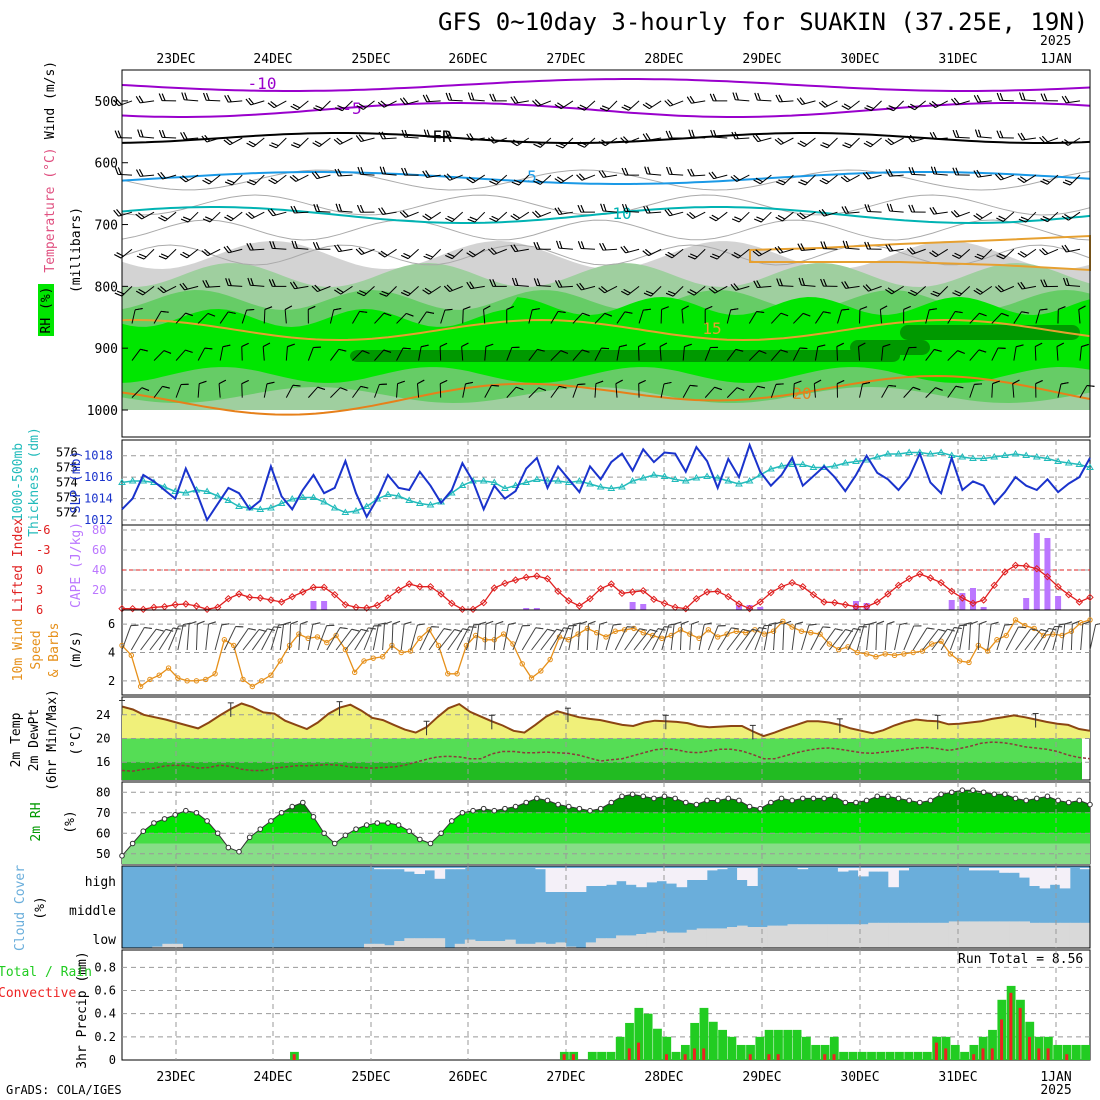 This screenshot has height=1100, width=1100. What do you see at coordinates (38, 993) in the screenshot?
I see `precip-convective-label: Convective` at bounding box center [38, 993].